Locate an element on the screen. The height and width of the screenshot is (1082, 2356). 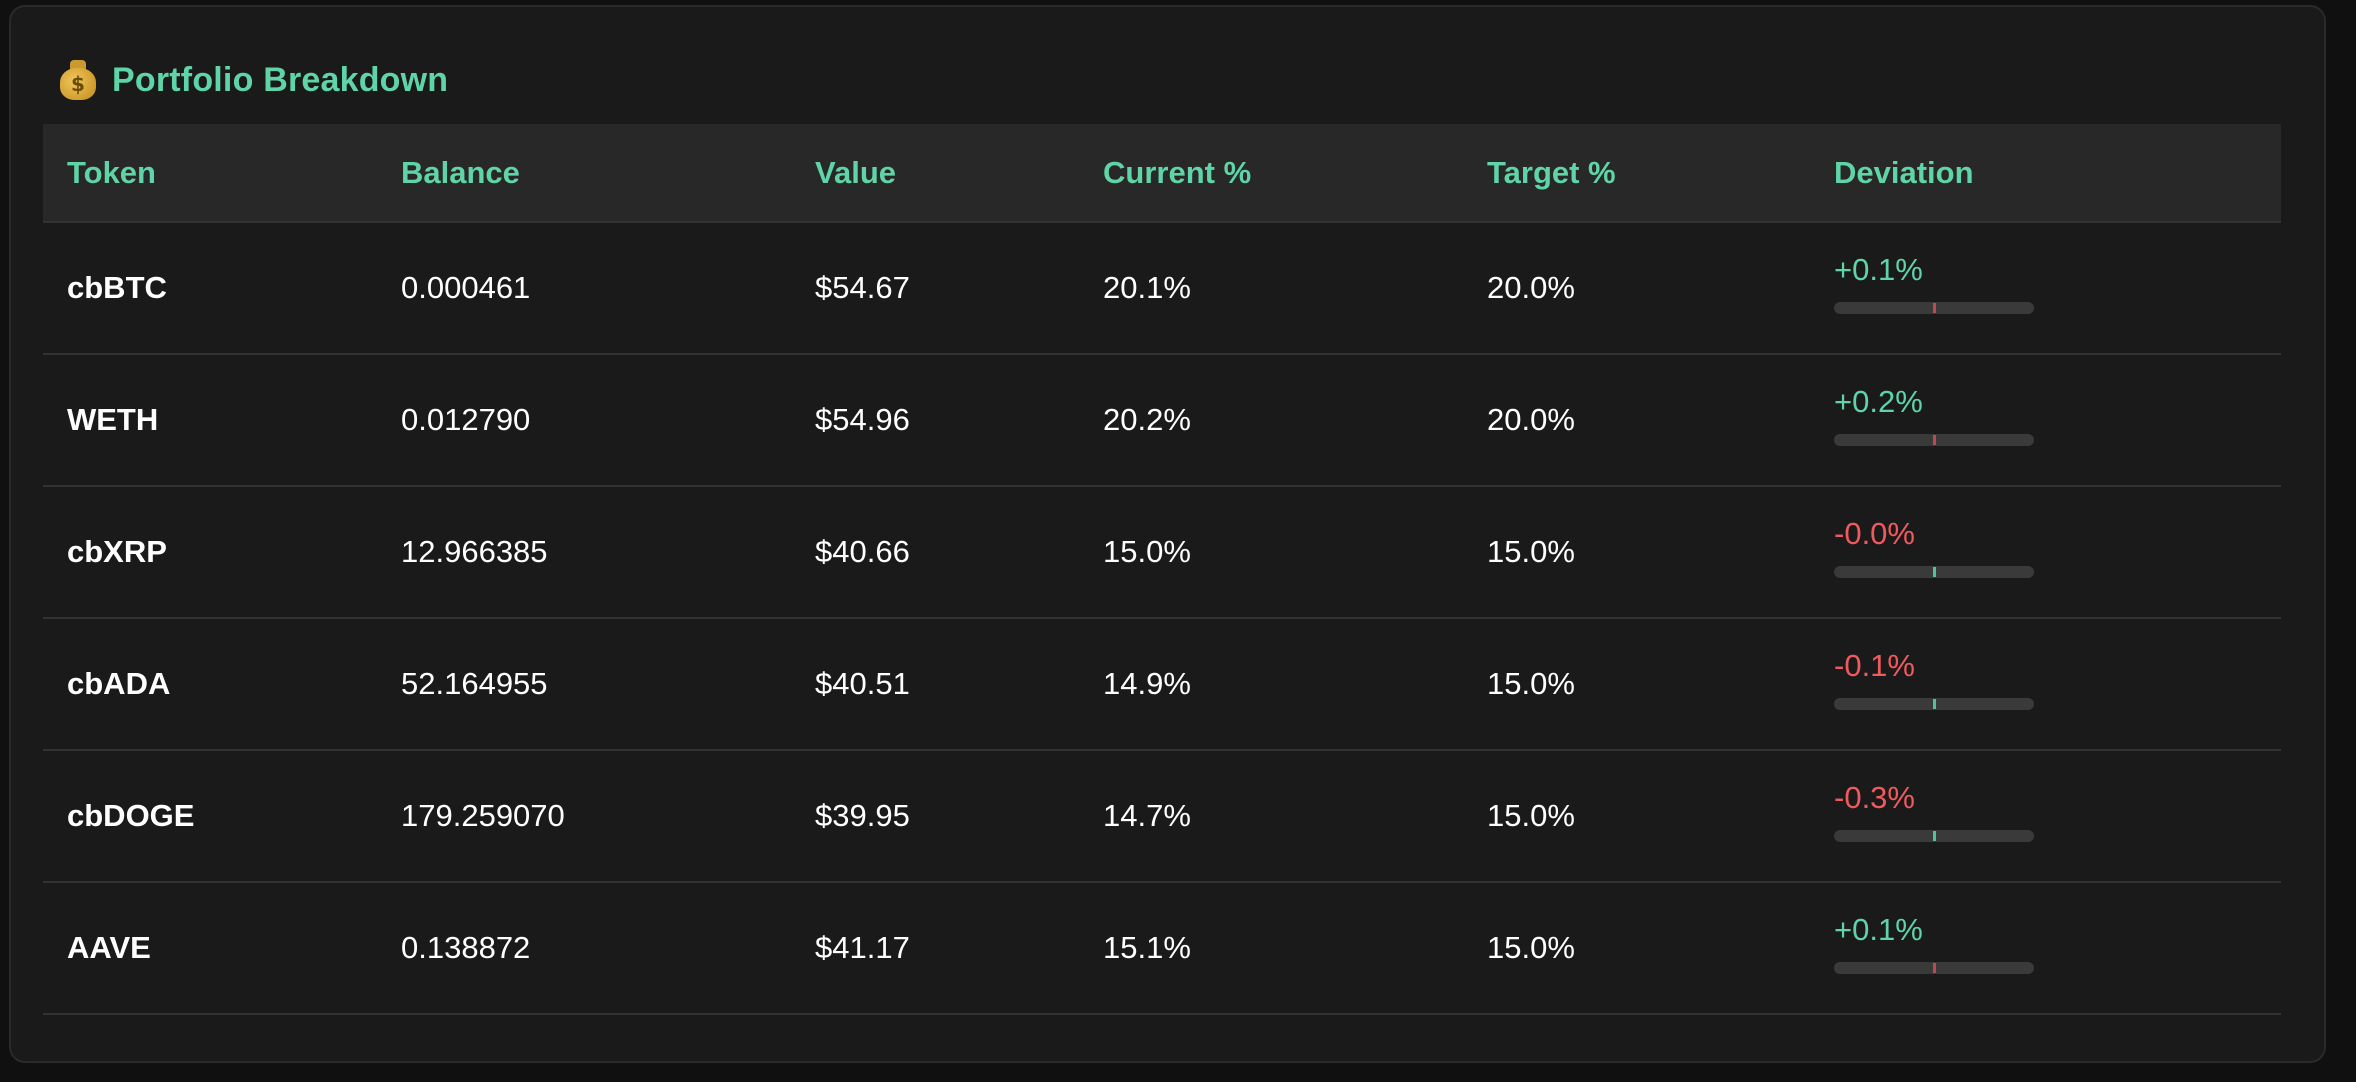
deviation-cell: -0.3% is located at coordinates (2045, 816).